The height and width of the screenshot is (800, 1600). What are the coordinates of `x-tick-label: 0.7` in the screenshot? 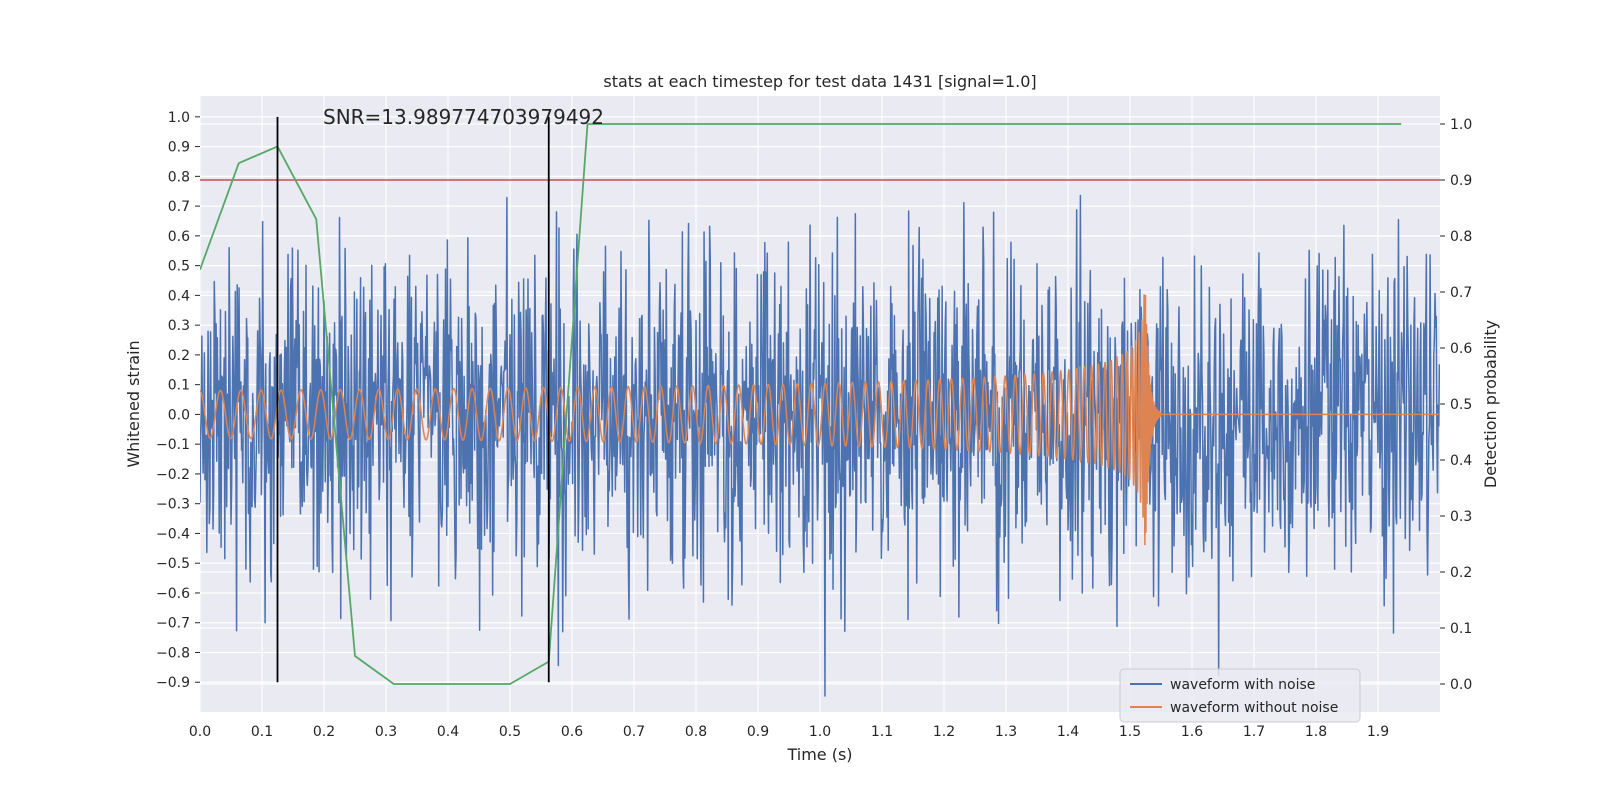 It's located at (634, 732).